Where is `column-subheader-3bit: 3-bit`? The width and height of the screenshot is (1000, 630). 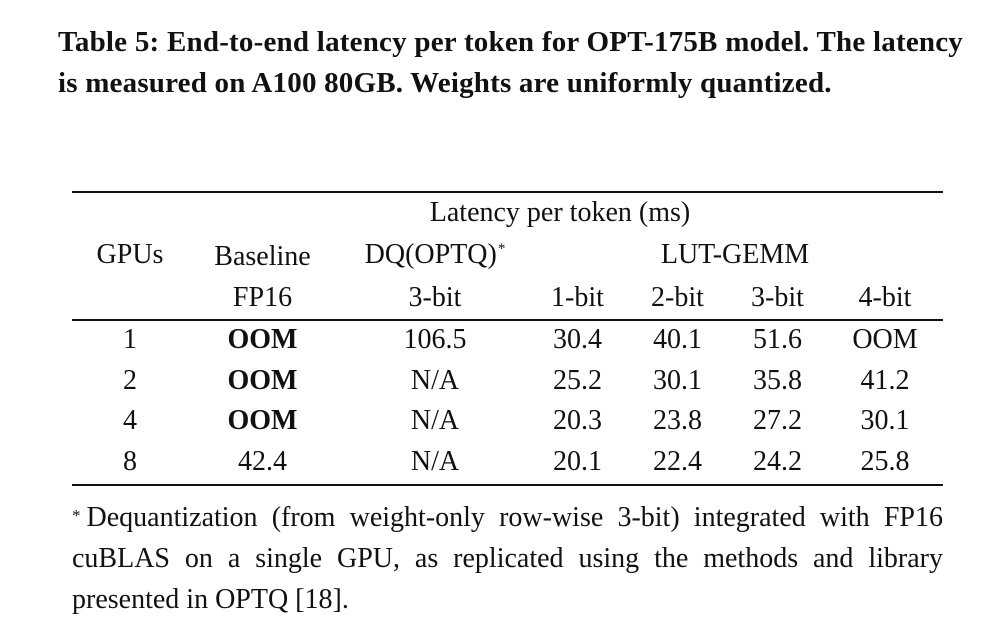 column-subheader-3bit: 3-bit is located at coordinates (777, 297).